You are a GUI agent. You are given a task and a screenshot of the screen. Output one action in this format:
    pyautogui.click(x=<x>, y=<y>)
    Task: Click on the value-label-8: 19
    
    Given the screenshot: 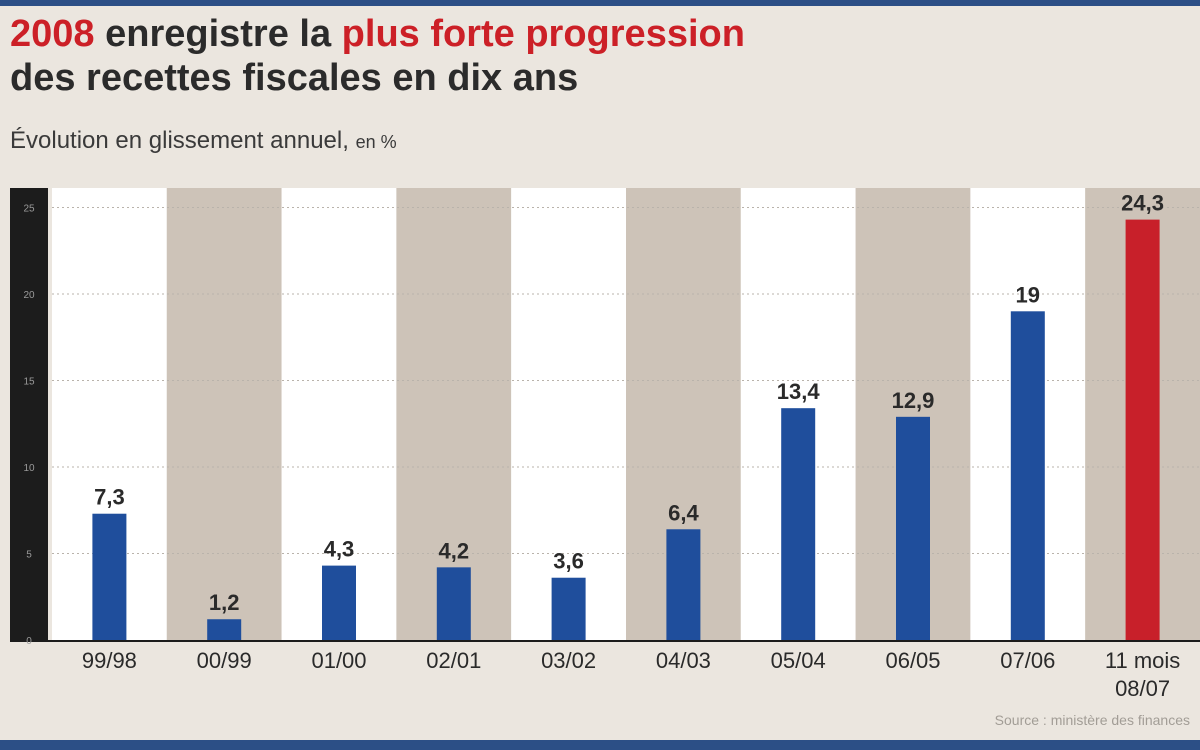 What is the action you would take?
    pyautogui.click(x=1028, y=294)
    